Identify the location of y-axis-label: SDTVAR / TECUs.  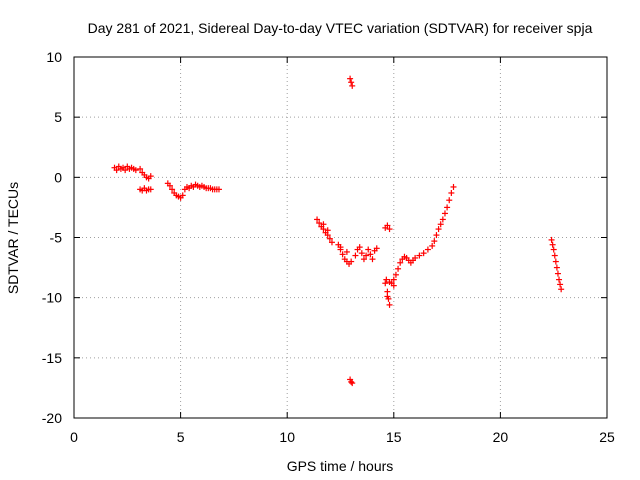
(13, 238).